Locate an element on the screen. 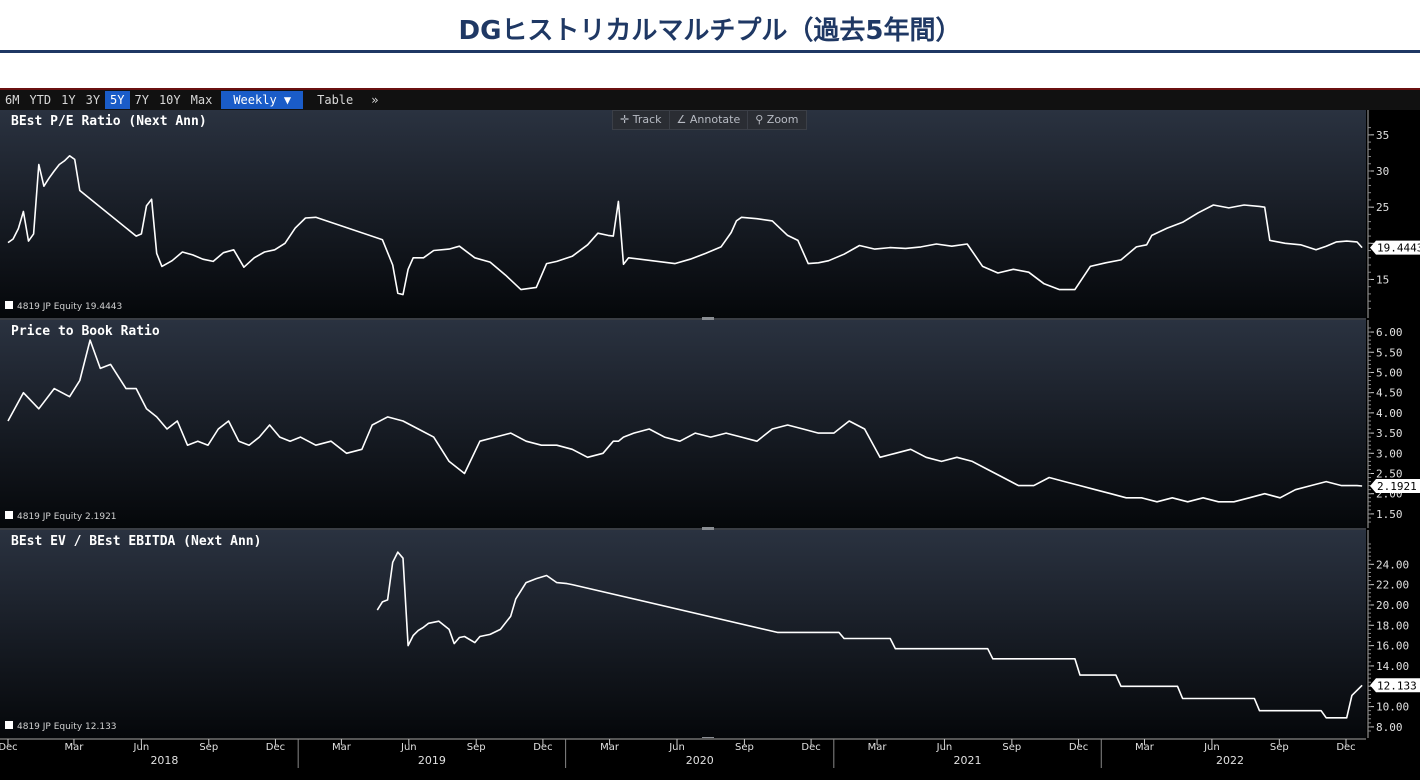  more-button: » is located at coordinates (375, 100).